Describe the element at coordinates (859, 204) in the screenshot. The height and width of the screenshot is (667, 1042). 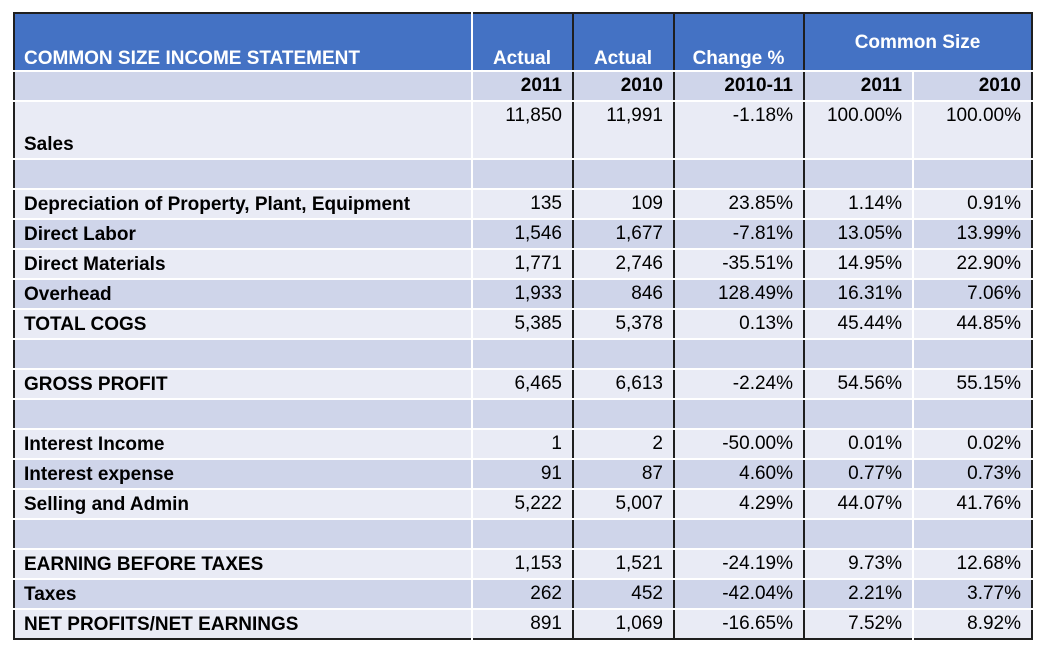
I see `cell-common-2011: 1.14%` at that location.